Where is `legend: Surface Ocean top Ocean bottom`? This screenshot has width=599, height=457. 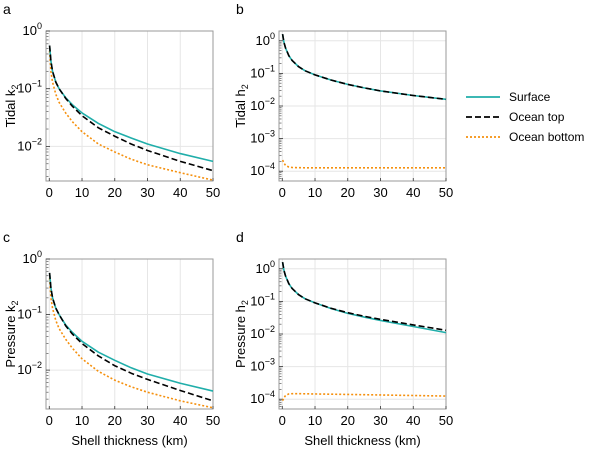 legend: Surface Ocean top Ocean bottom is located at coordinates (525, 117).